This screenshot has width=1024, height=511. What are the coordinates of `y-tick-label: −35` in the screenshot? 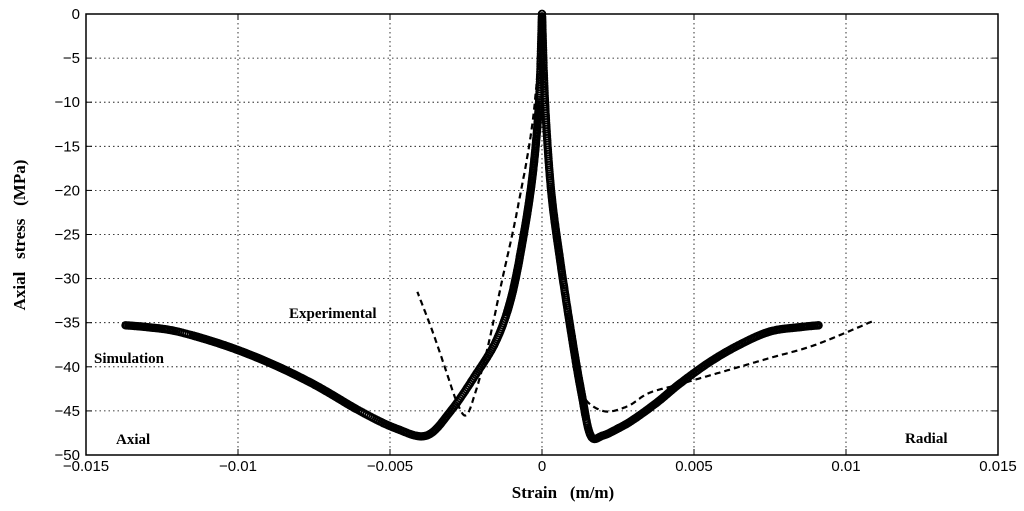 It's located at (67, 323).